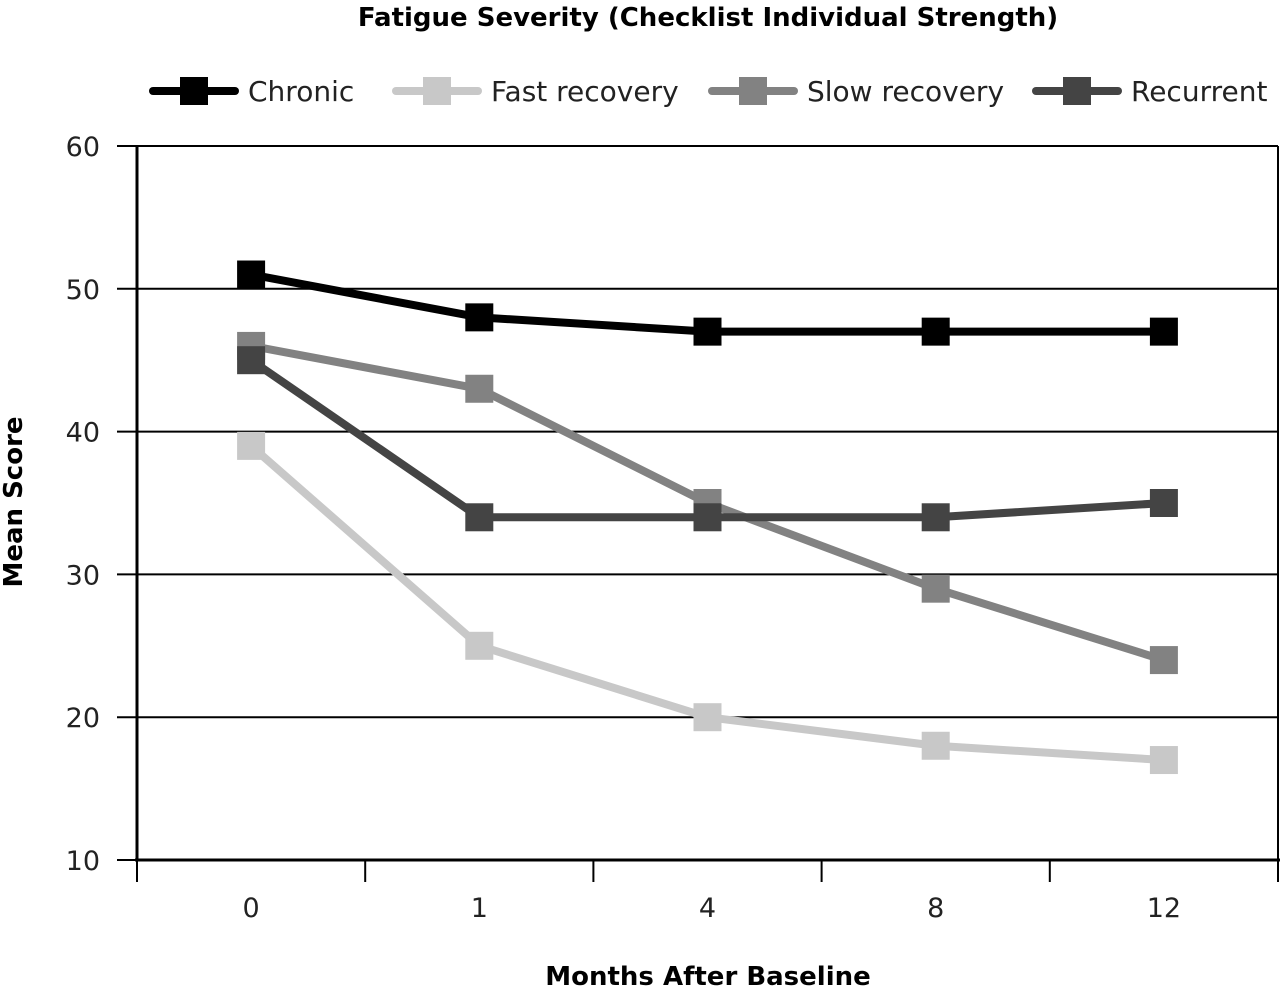  I want to click on legend-item: Slow recovery, so click(856, 91).